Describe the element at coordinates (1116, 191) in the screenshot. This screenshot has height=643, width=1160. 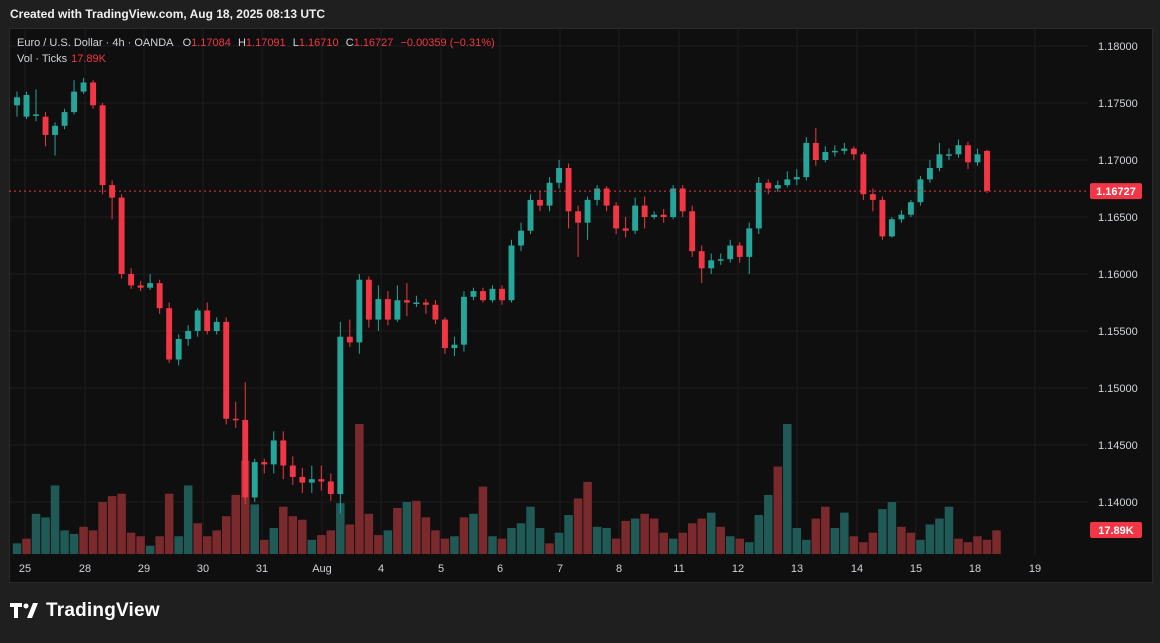
I see `last-price-tag: 1.16727` at that location.